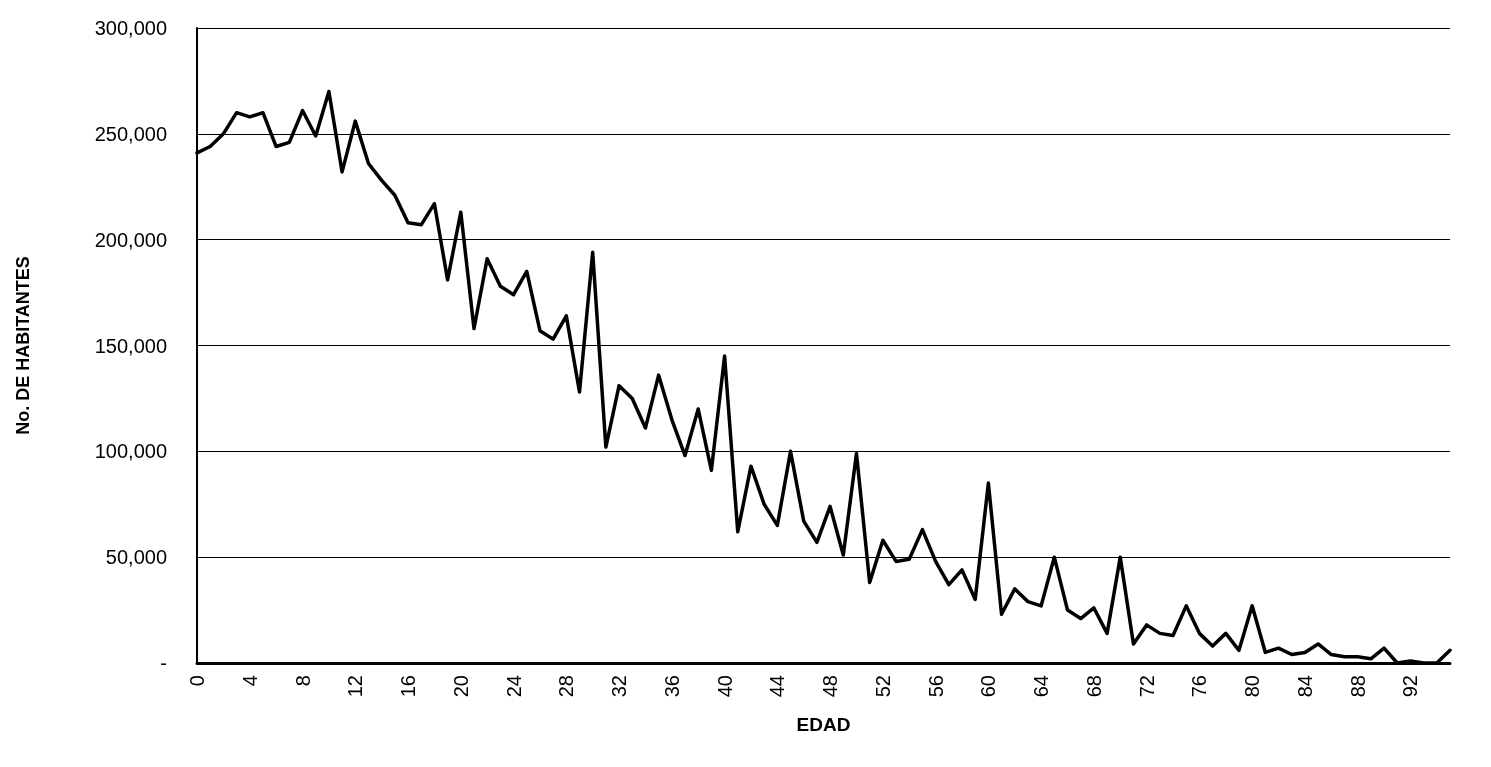 The image size is (1491, 767). Describe the element at coordinates (130, 451) in the screenshot. I see `y-tick-label: 100,000` at that location.